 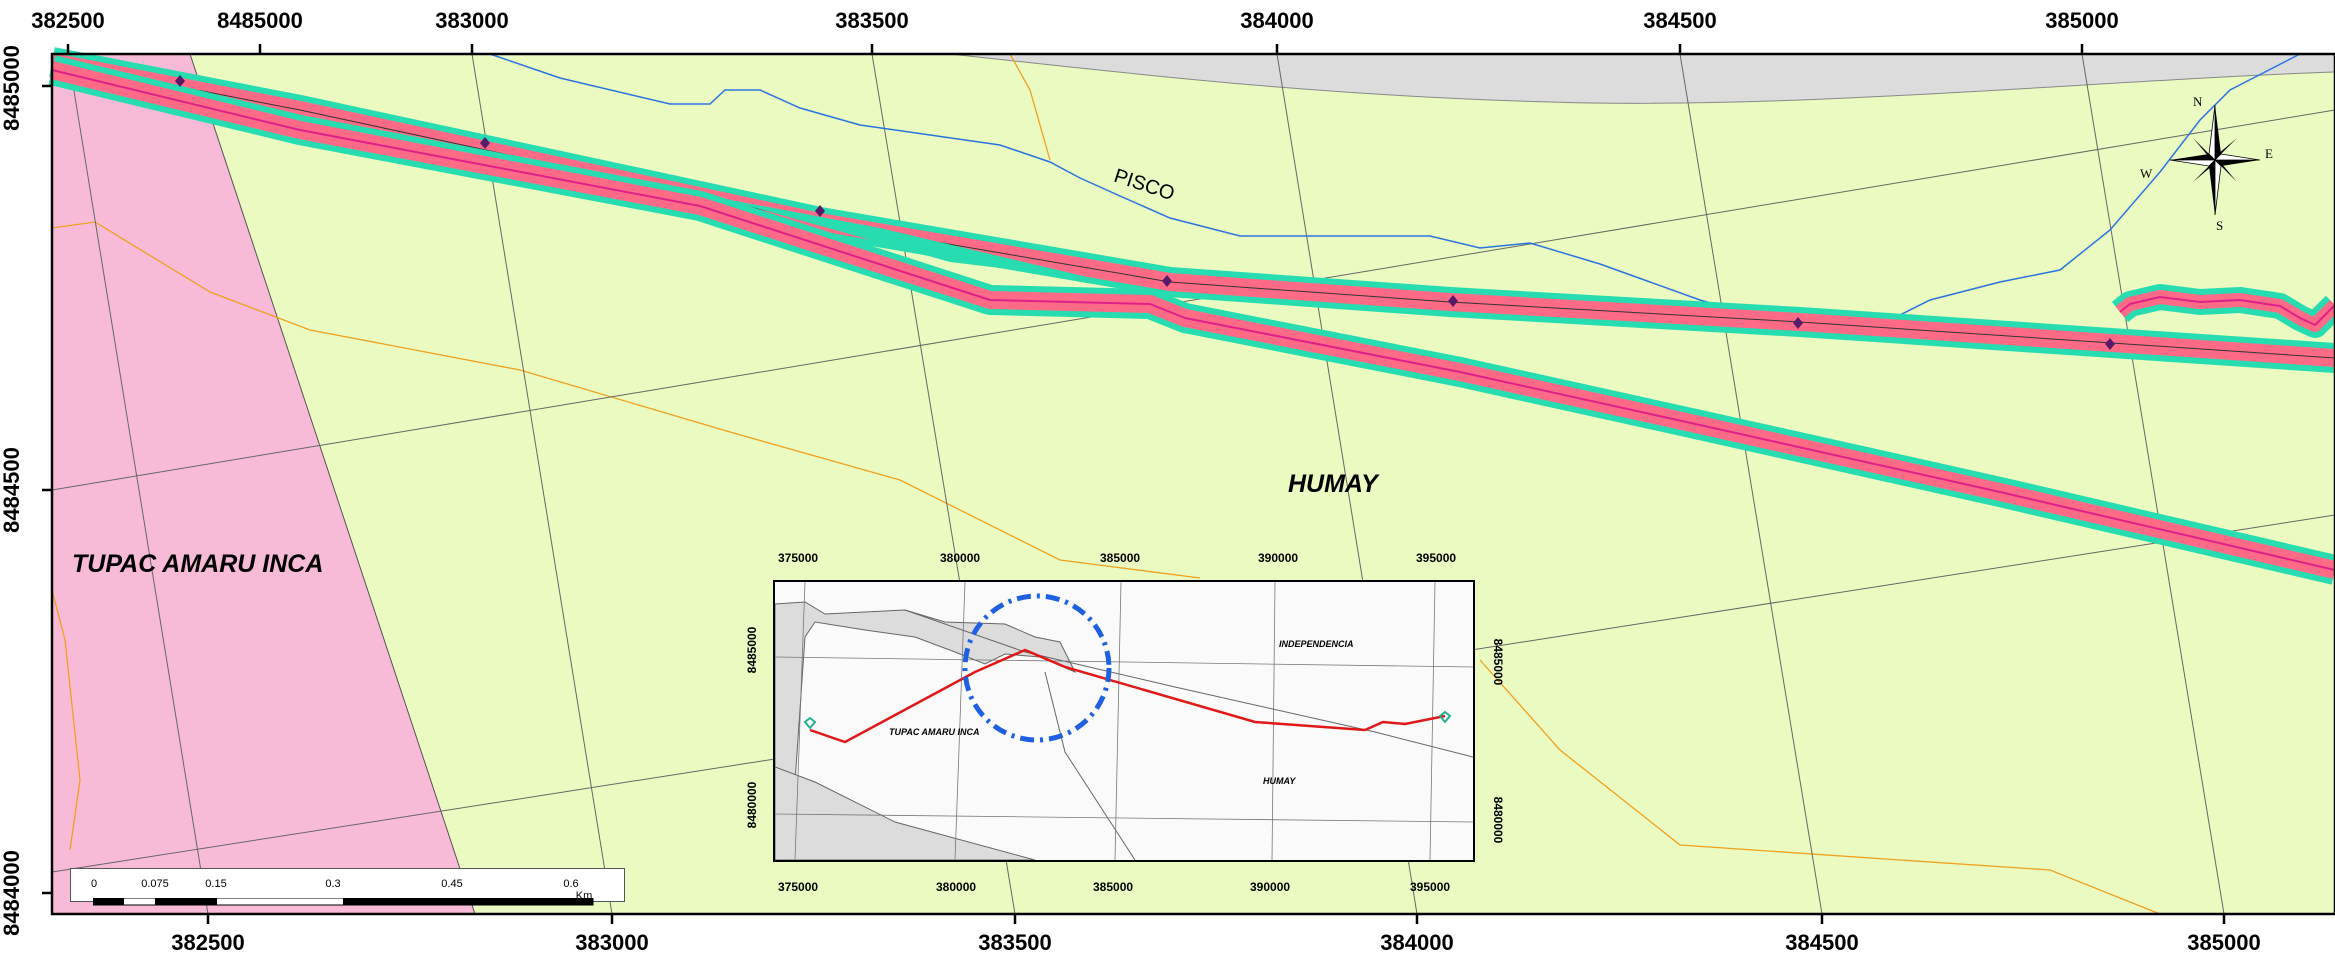 What do you see at coordinates (1498, 820) in the screenshot?
I see `inset-y-tick-right: 8480000` at bounding box center [1498, 820].